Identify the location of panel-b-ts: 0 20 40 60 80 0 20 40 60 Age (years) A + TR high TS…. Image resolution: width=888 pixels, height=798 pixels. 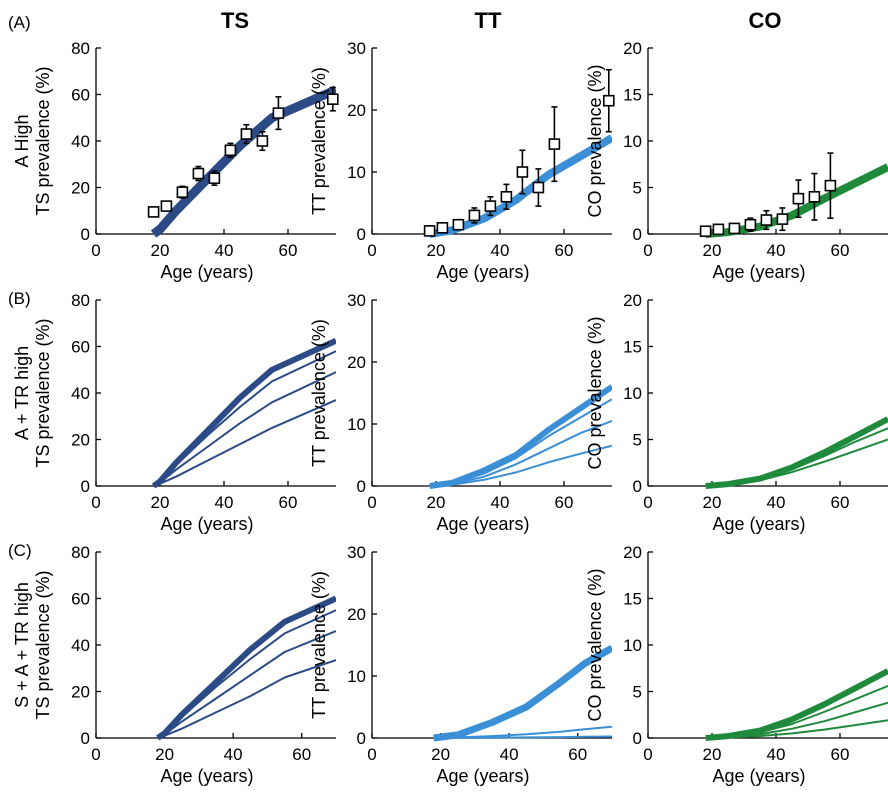
(174, 412).